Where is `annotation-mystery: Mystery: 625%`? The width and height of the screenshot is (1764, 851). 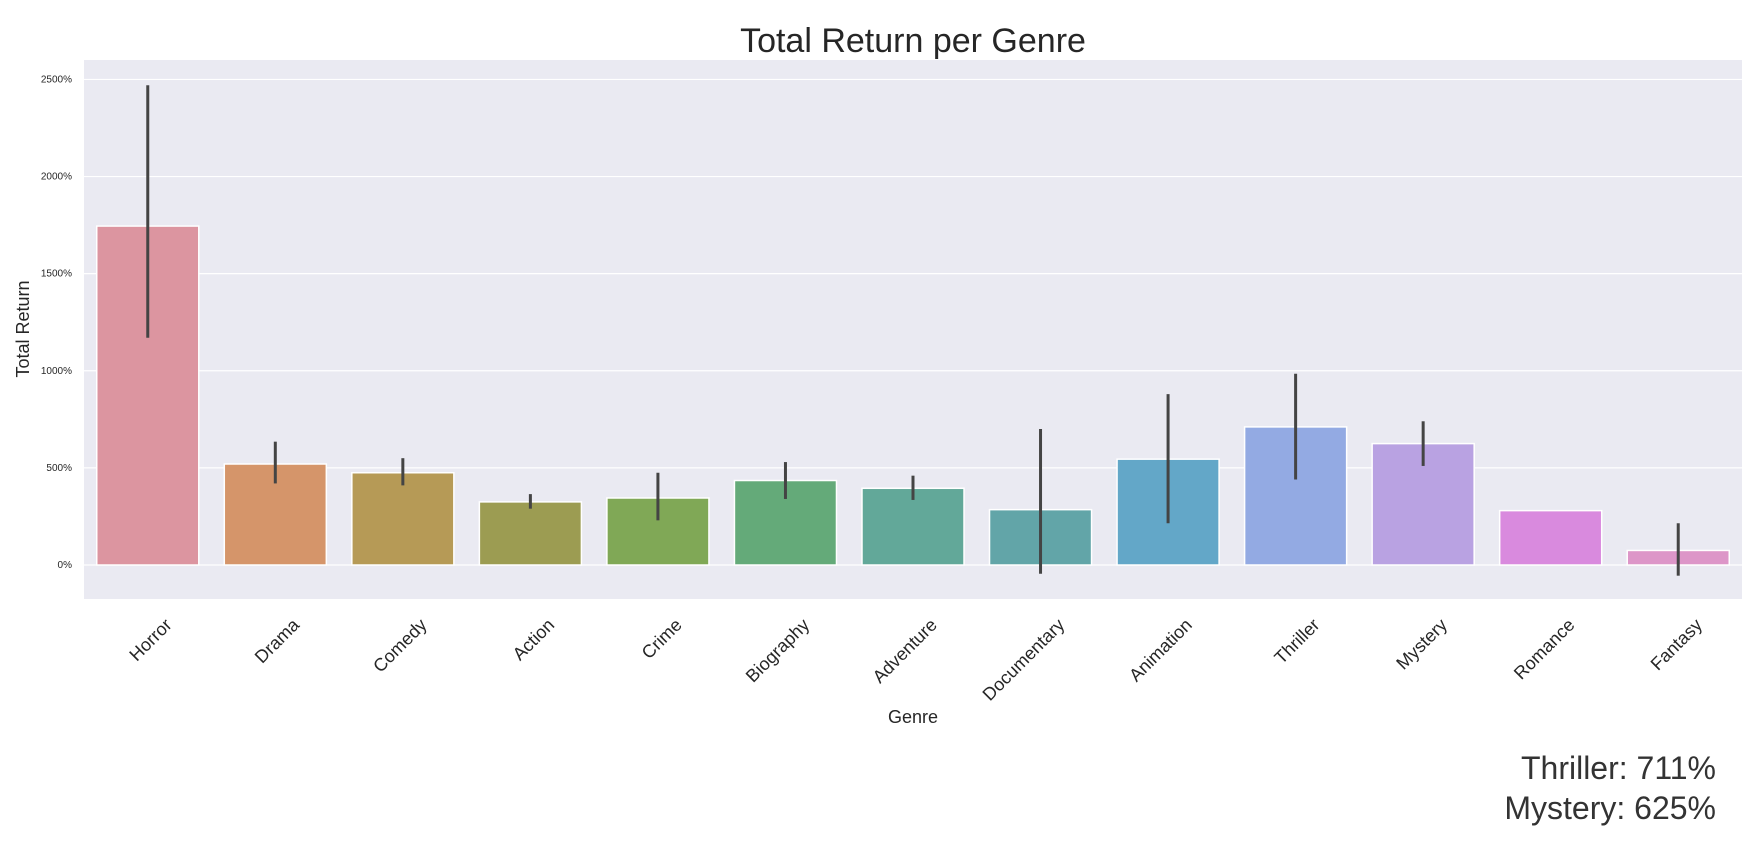 annotation-mystery: Mystery: 625% is located at coordinates (1610, 808).